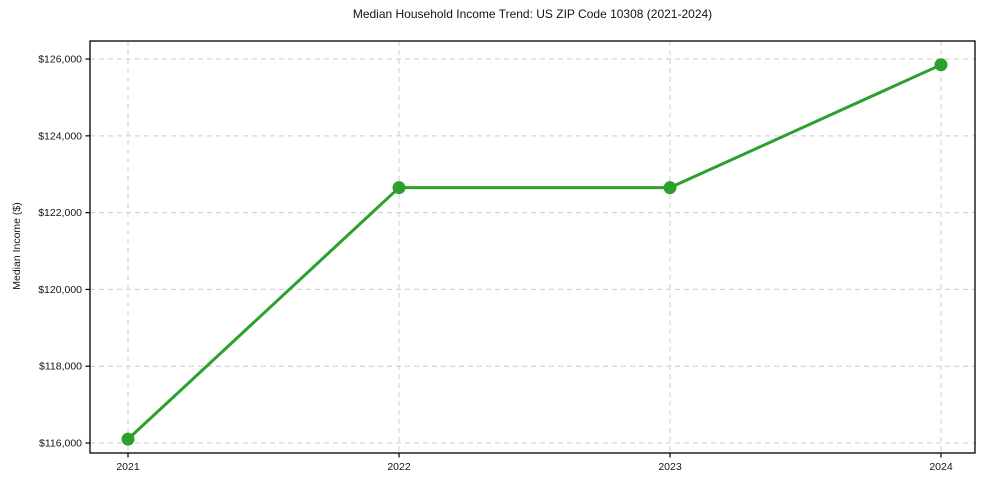 This screenshot has height=490, width=989. Describe the element at coordinates (941, 467) in the screenshot. I see `x-tick-label: 2024` at that location.